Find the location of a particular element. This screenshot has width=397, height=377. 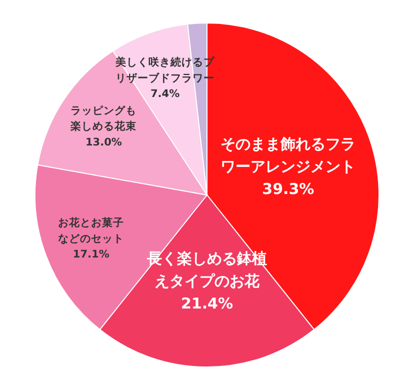

slice-label: そのまま飾れるフラワーアレンジメント is located at coordinates (288, 155).